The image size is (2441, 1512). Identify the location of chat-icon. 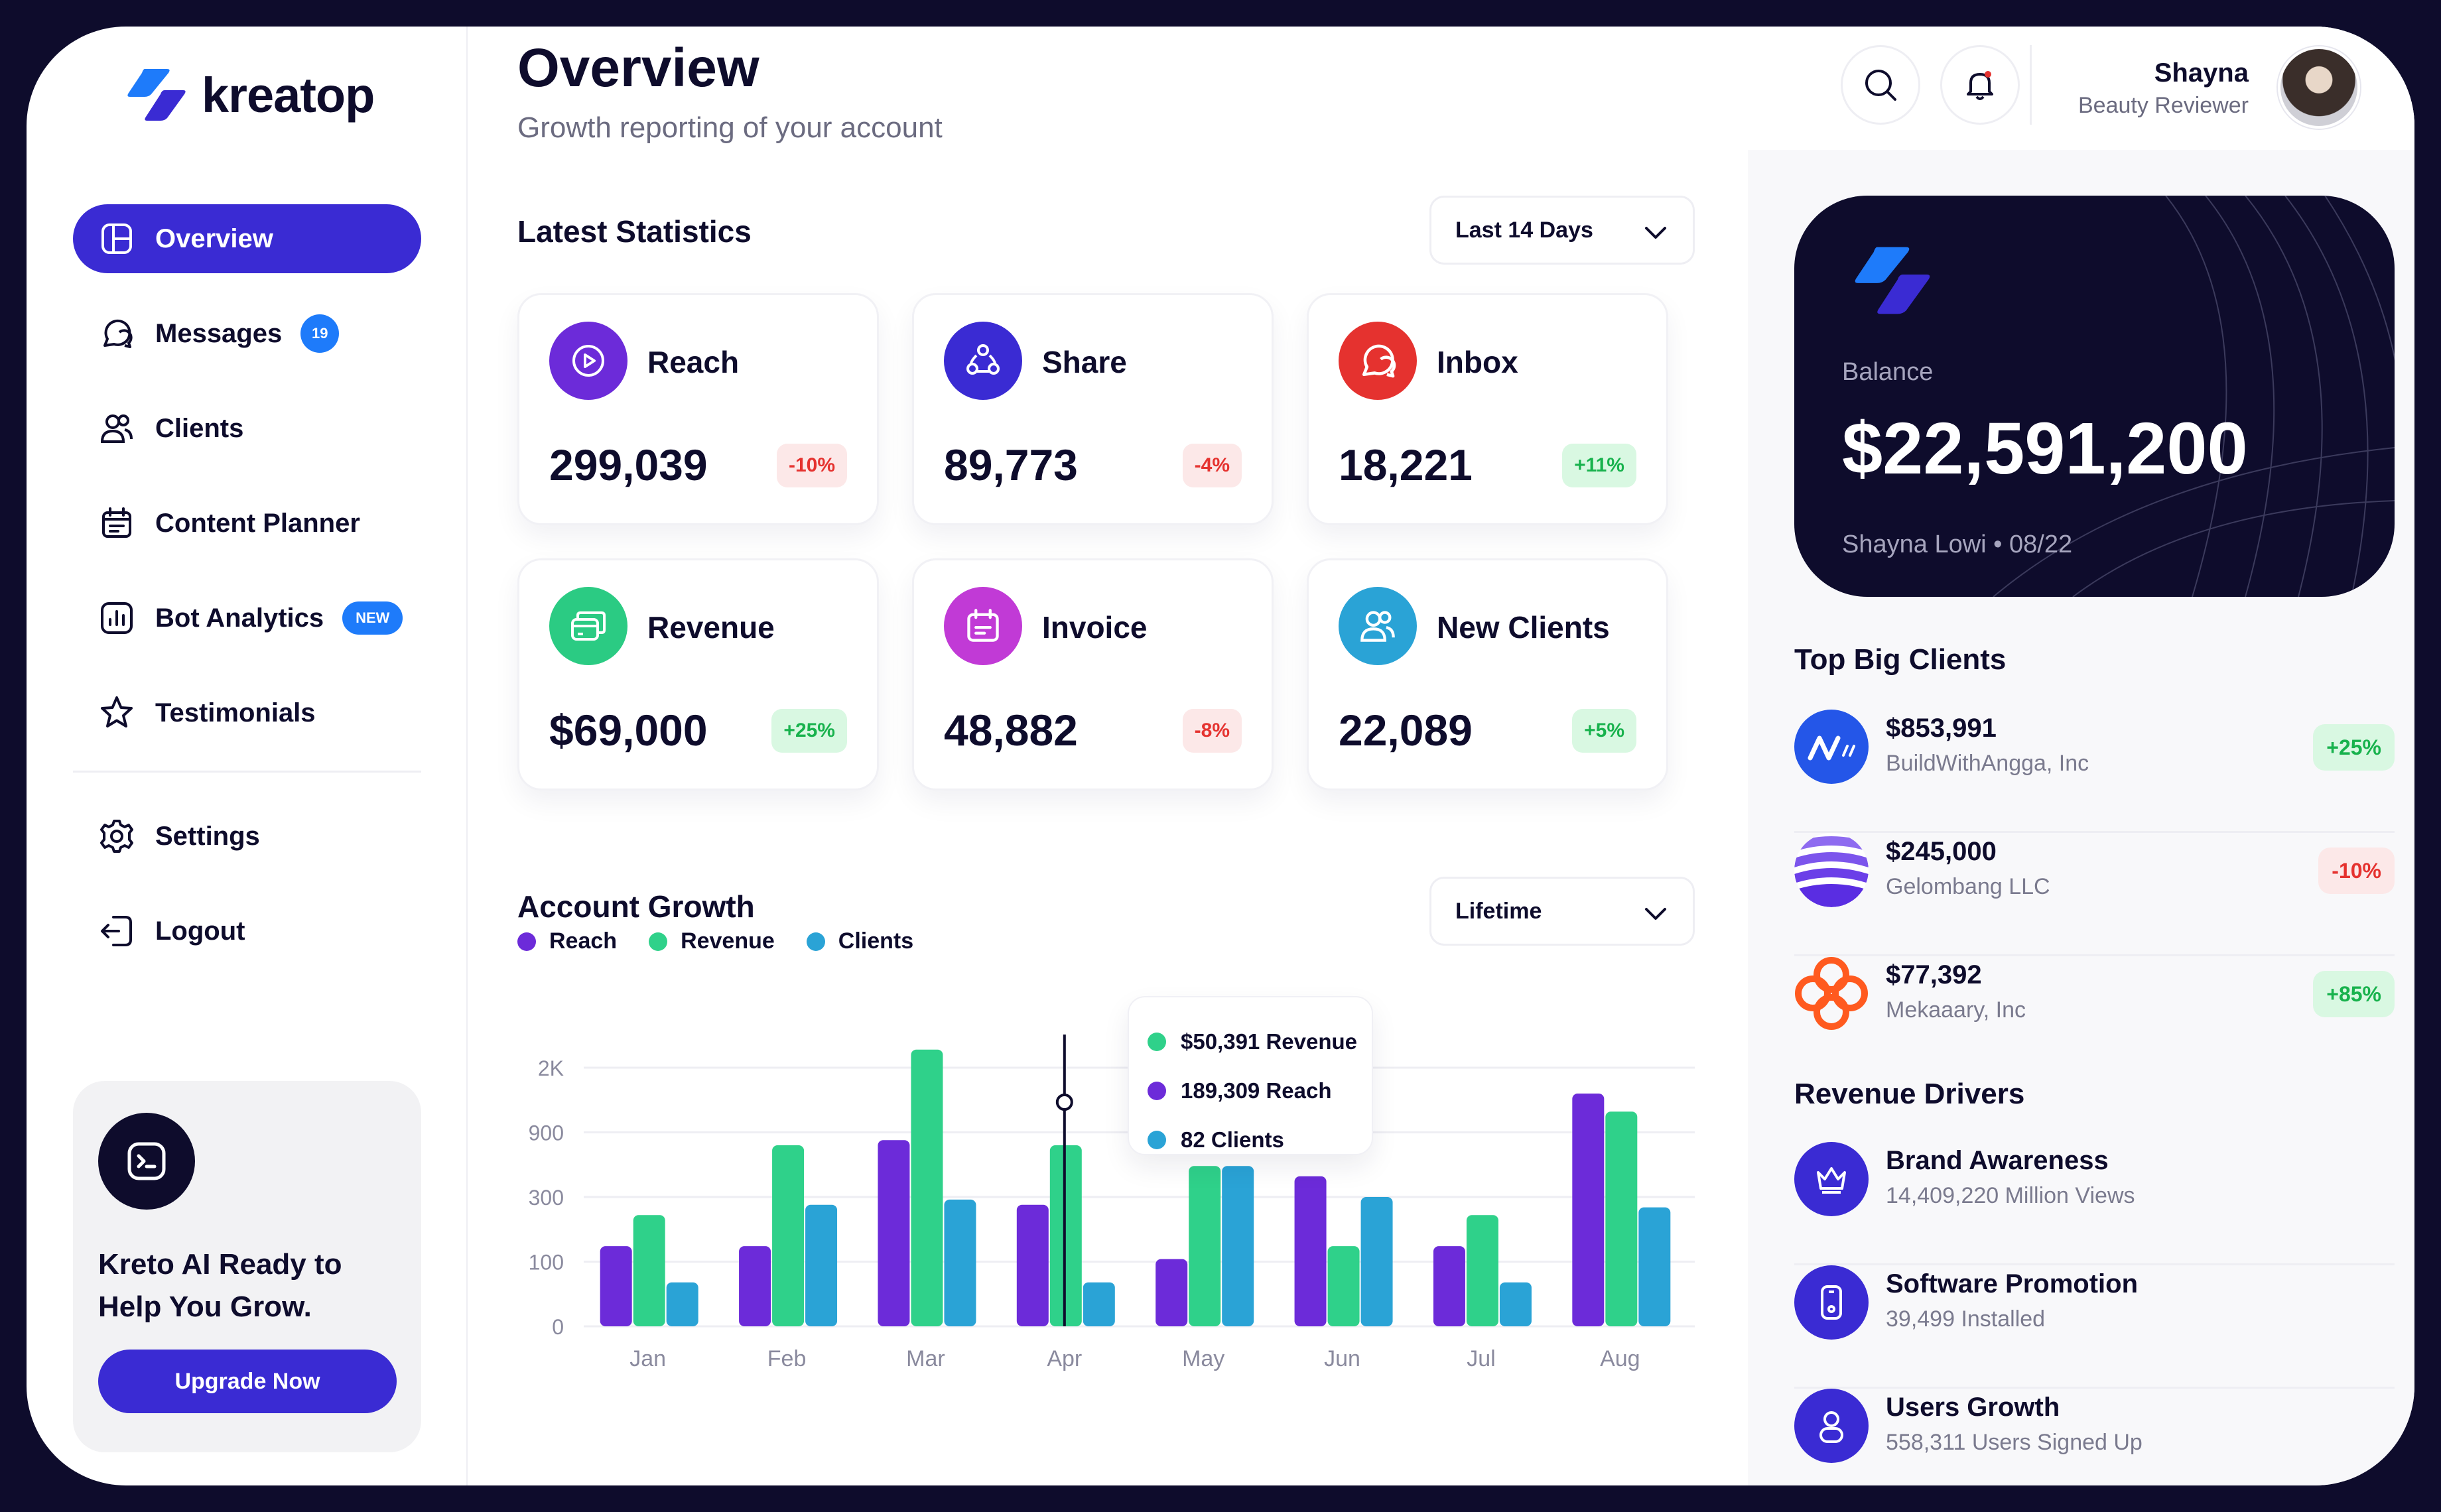
(1378, 361).